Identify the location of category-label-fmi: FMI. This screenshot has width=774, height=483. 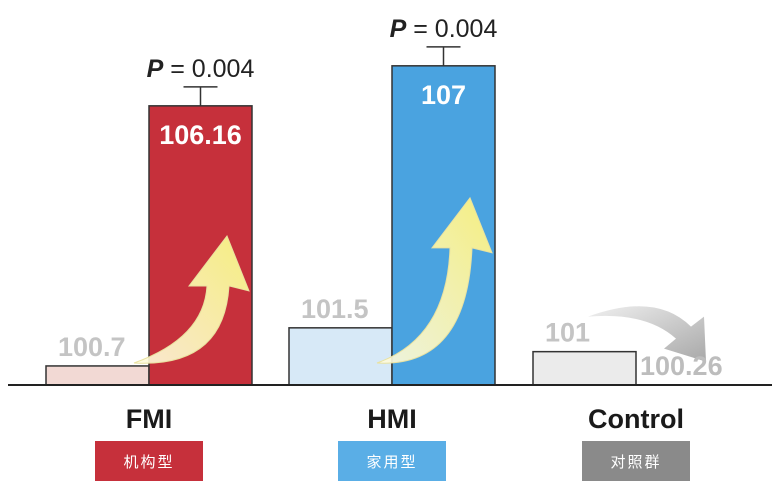
(149, 419).